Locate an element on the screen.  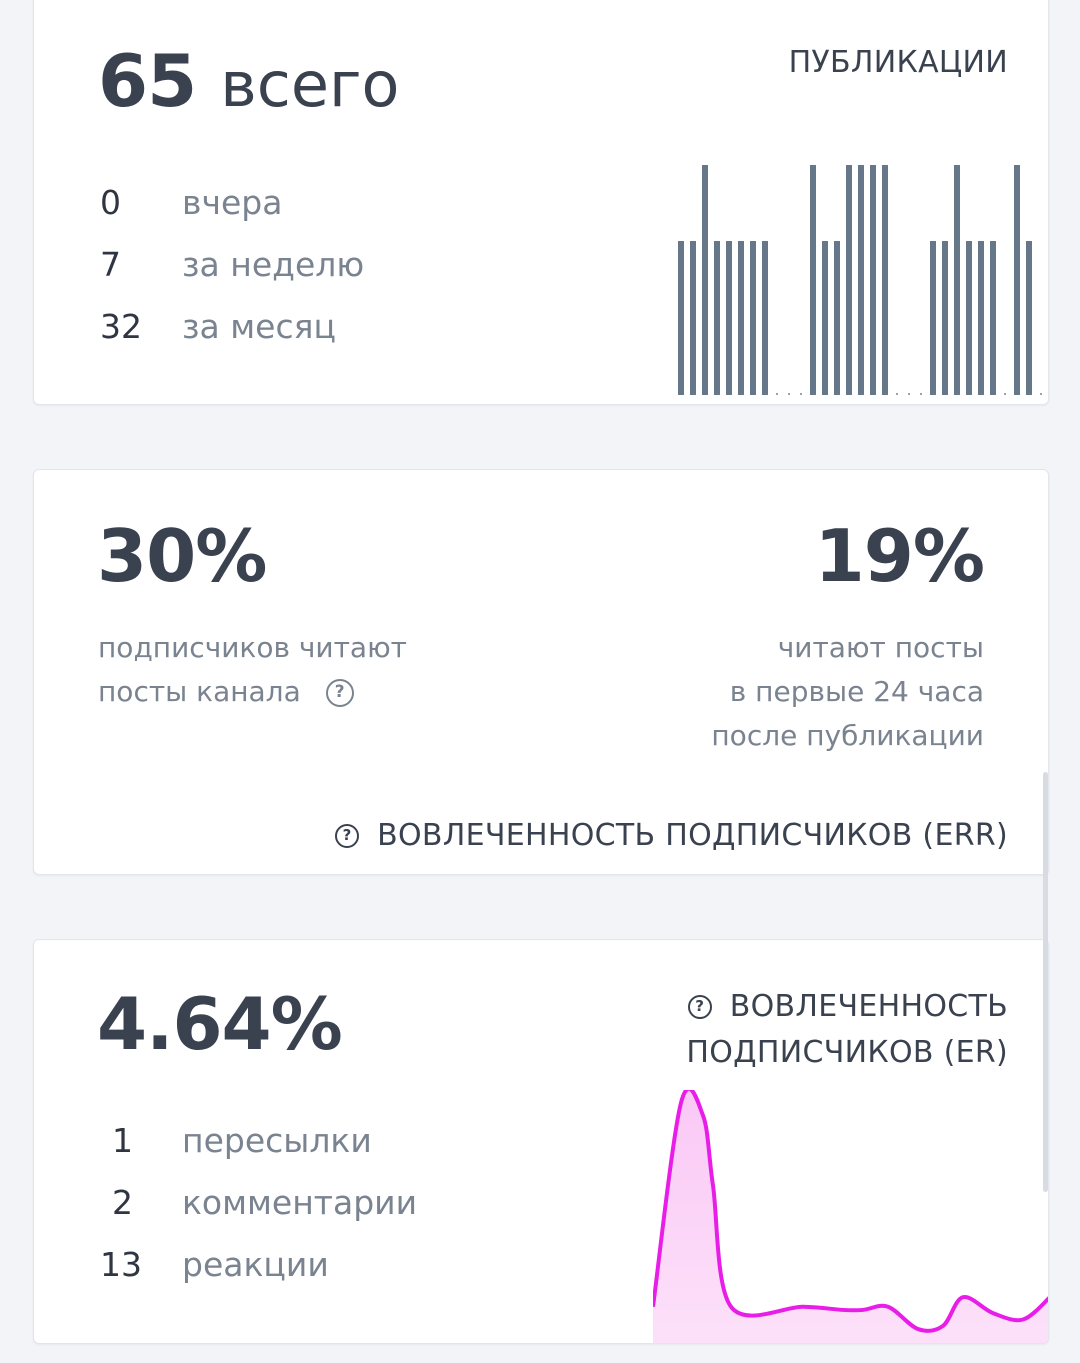
posts-total: 65 всего is located at coordinates (248, 81).